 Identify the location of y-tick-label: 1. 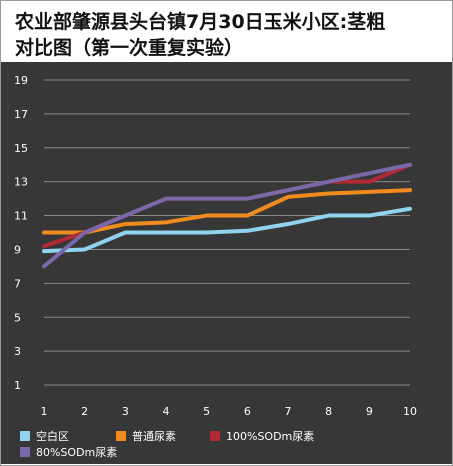
(17, 385).